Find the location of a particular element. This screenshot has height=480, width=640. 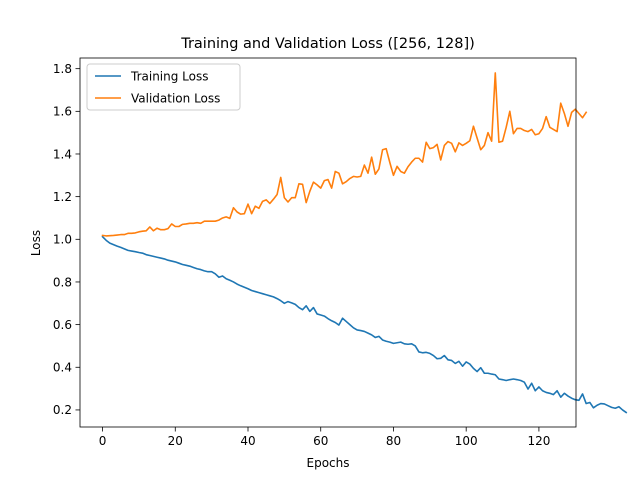

x-tick-label: 80 is located at coordinates (393, 441).